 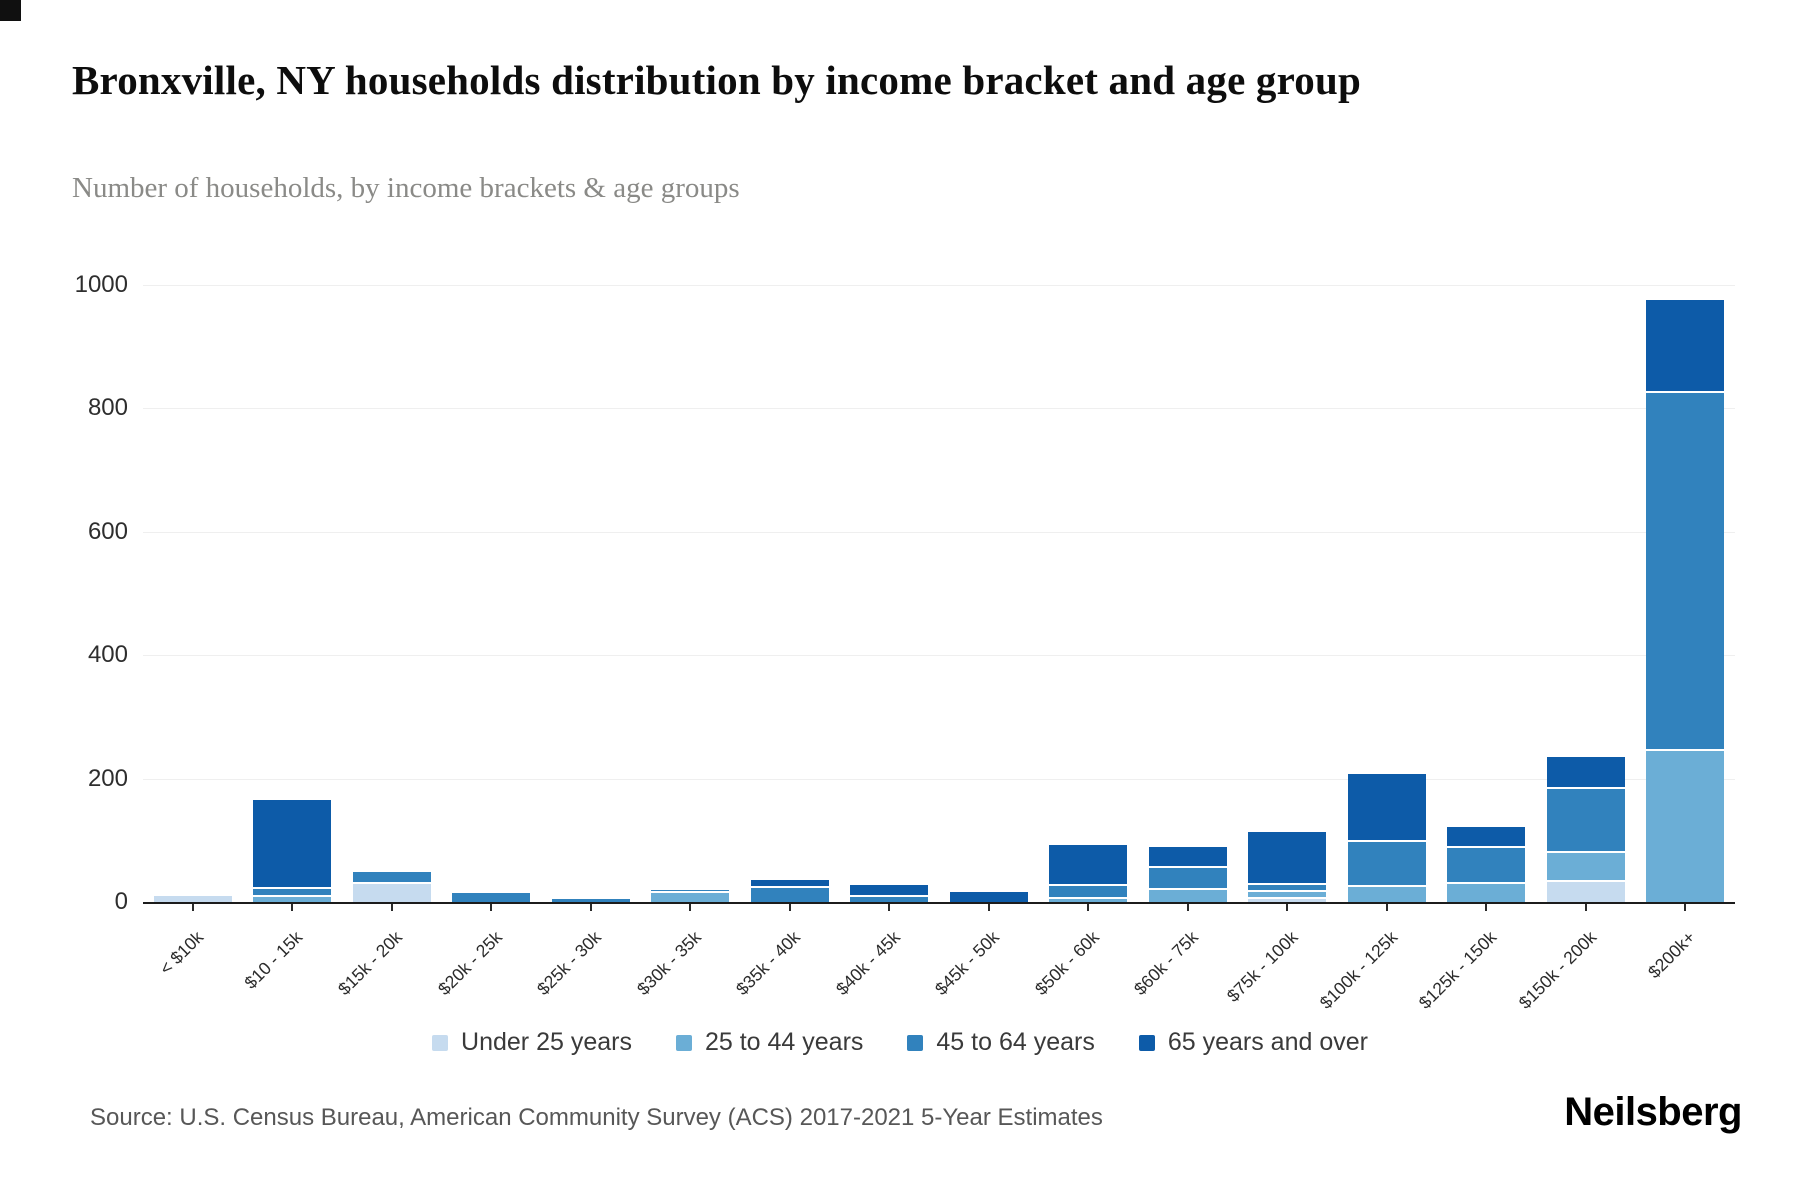 I want to click on legend-item: 45 to 64 years, so click(x=1001, y=1042).